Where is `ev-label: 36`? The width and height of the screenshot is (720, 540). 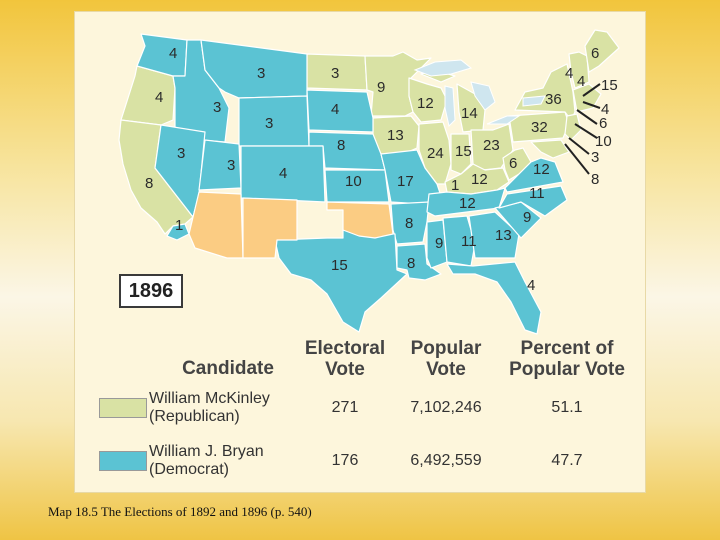
ev-label: 36 is located at coordinates (553, 99).